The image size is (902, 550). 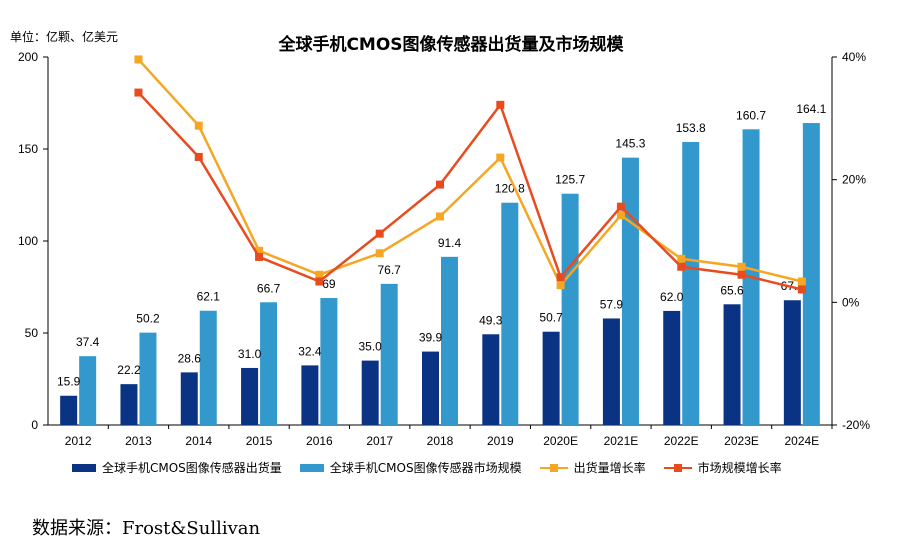 I want to click on left-axis-tick-label: 150, so click(x=28, y=149).